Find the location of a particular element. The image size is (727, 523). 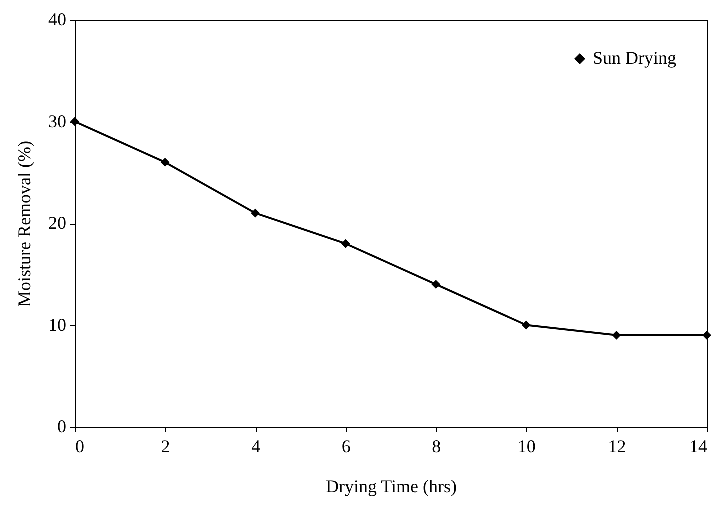

x-tick-label: 2 is located at coordinates (165, 446).